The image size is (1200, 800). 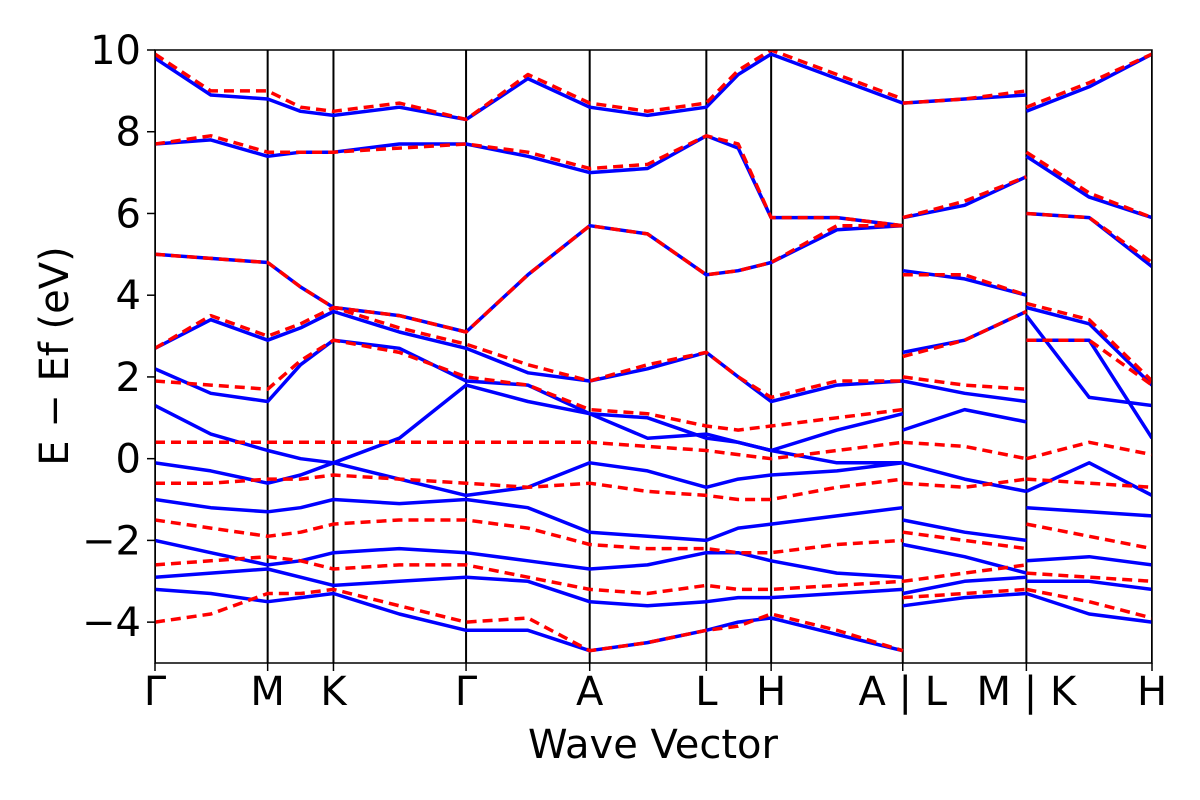 What do you see at coordinates (55, 355) in the screenshot?
I see `y-axis-label: E − Ef (eV)` at bounding box center [55, 355].